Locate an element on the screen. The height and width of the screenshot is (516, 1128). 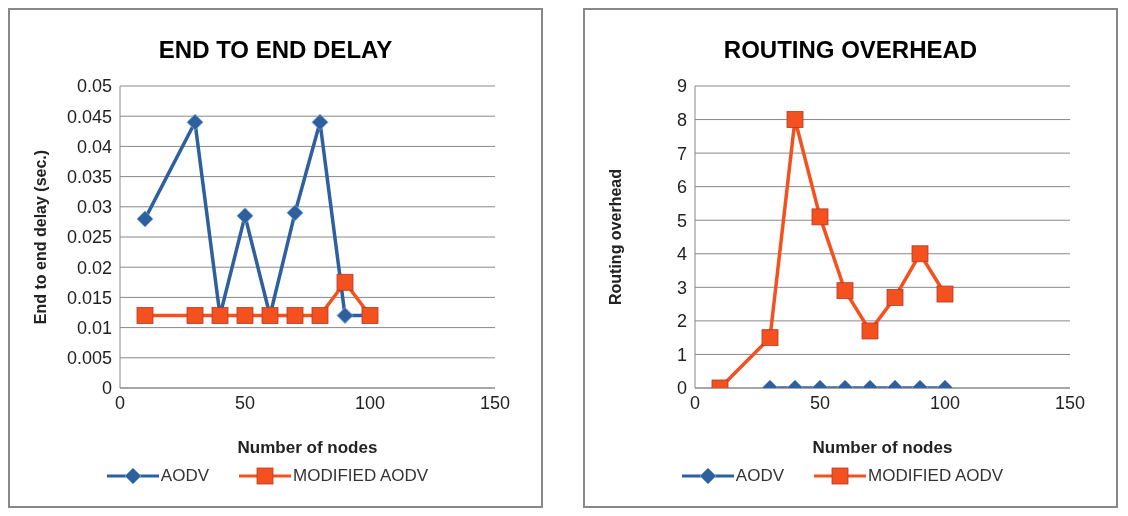
y-tick-label: 1 is located at coordinates (681, 354).